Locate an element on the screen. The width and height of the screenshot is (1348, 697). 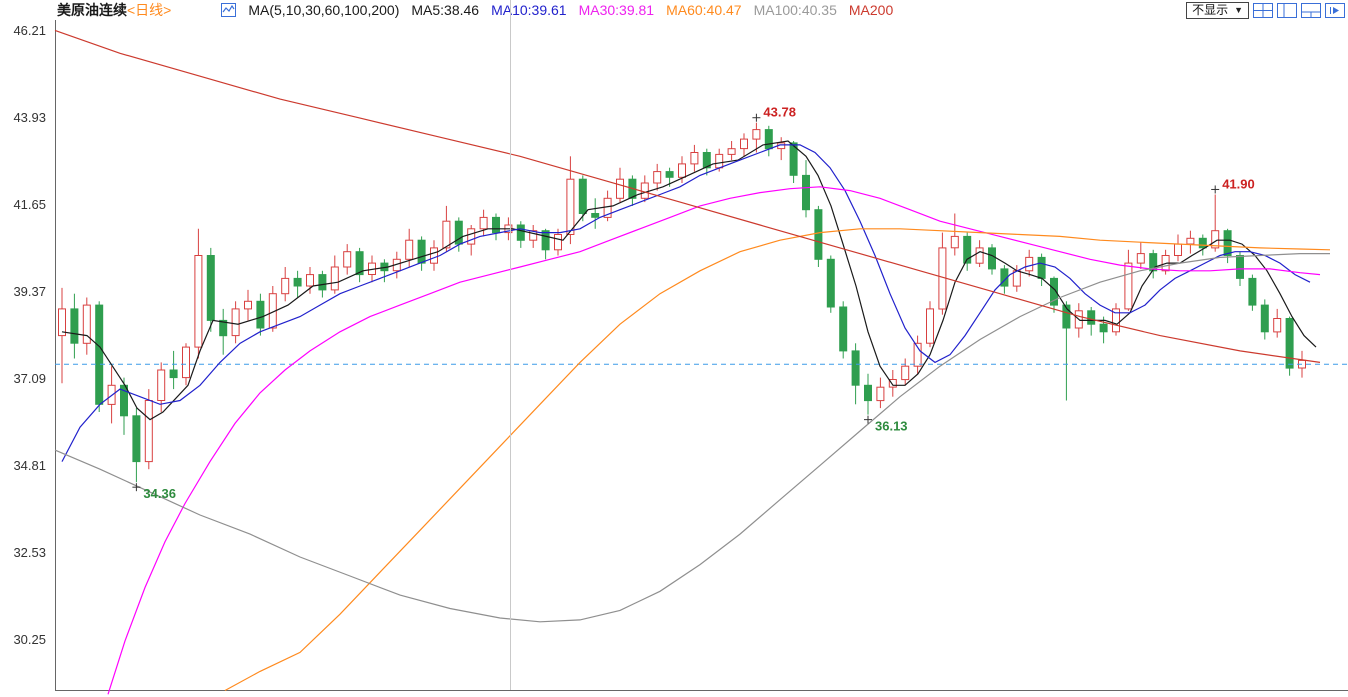
period-label: <日线> is located at coordinates (149, 10).